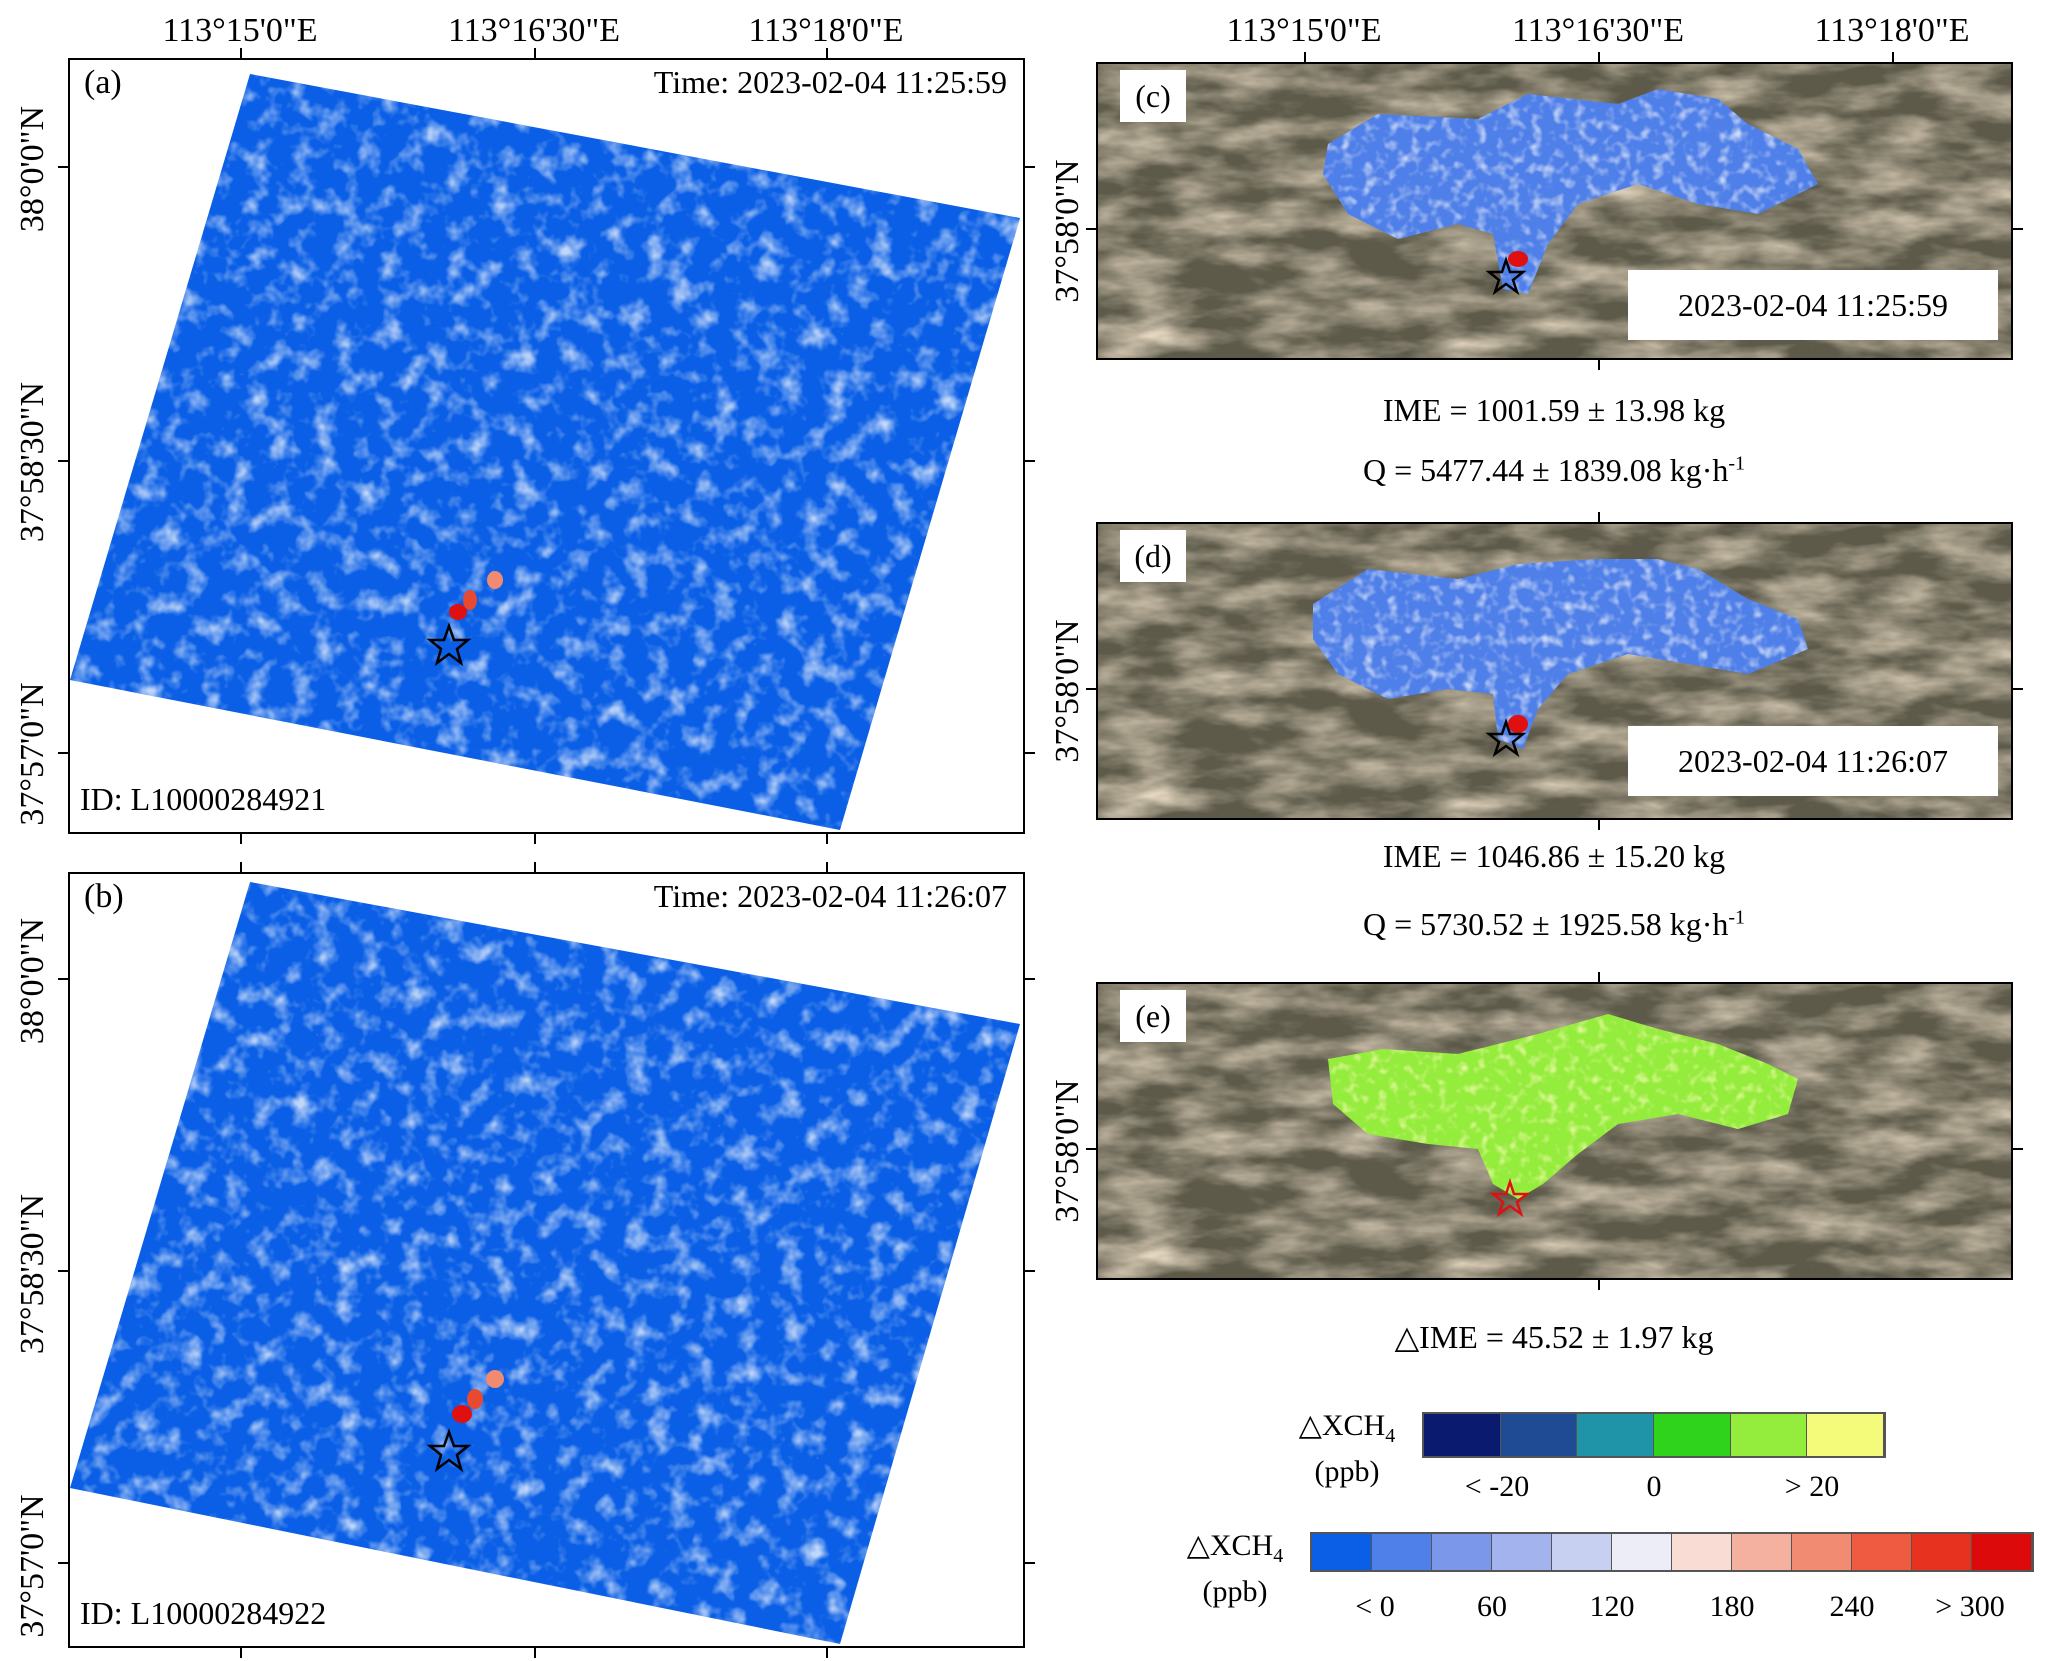 The height and width of the screenshot is (1661, 2067). I want to click on lat-tick-label-a2: 37°58'30"N, so click(32, 462).